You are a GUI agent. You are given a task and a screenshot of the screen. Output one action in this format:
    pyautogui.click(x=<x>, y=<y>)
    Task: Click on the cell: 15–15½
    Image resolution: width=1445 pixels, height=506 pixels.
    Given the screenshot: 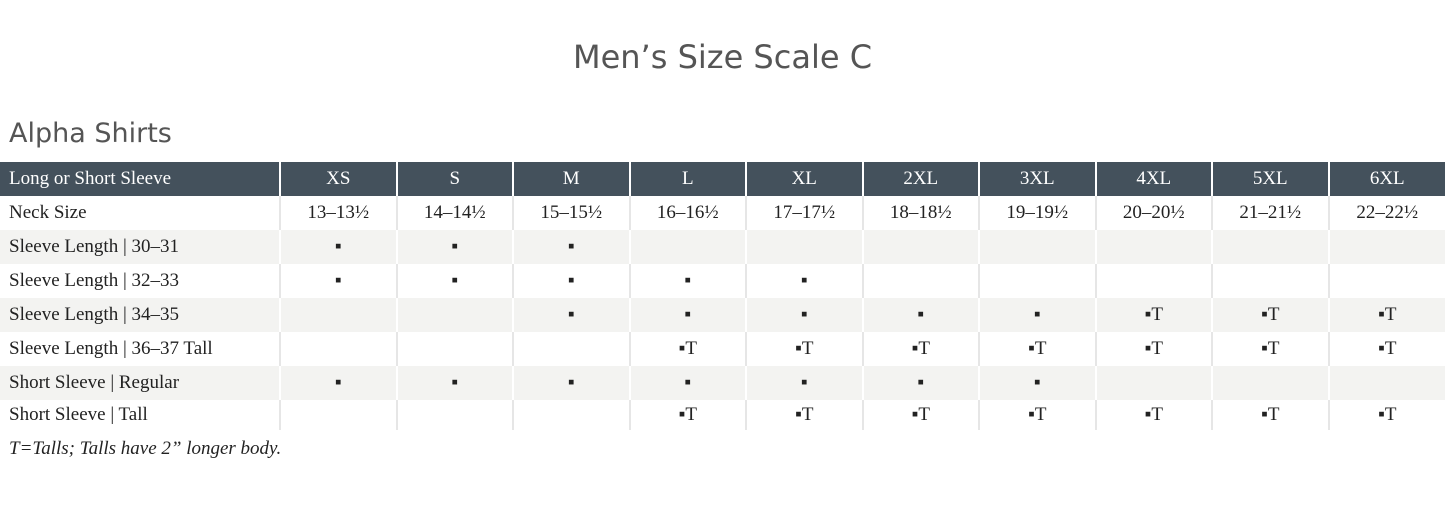 What is the action you would take?
    pyautogui.click(x=572, y=213)
    